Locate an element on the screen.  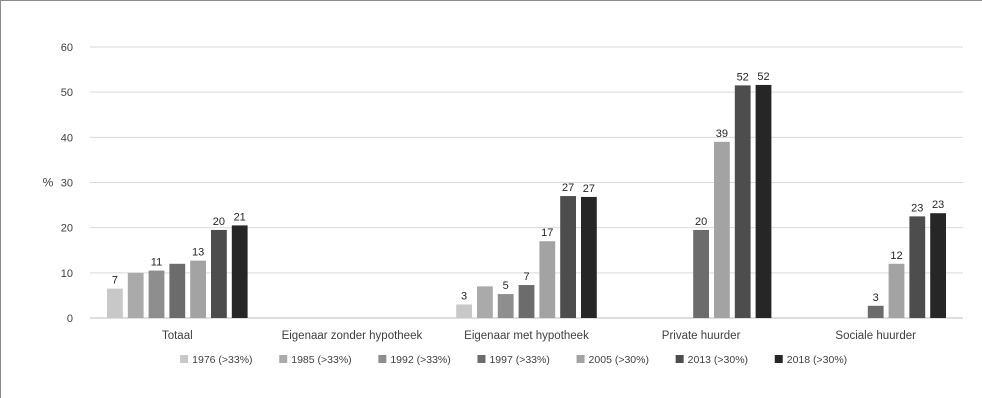
data-label: 11 is located at coordinates (156, 263).